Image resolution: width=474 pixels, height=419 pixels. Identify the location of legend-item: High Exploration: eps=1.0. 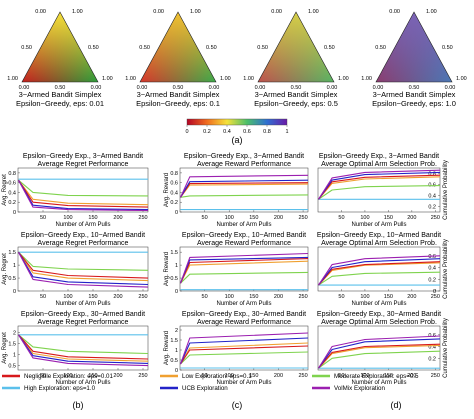
(49, 388).